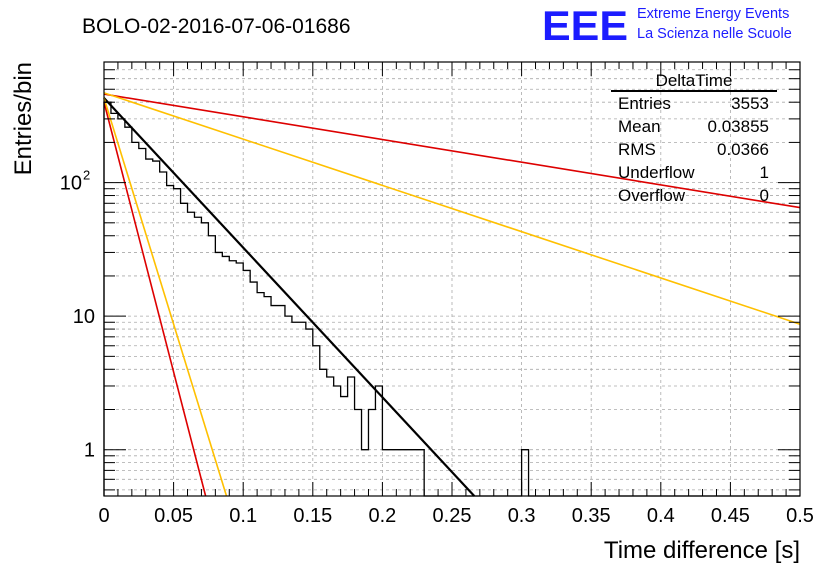  What do you see at coordinates (312, 516) in the screenshot?
I see `x-tick-label: 0.15` at bounding box center [312, 516].